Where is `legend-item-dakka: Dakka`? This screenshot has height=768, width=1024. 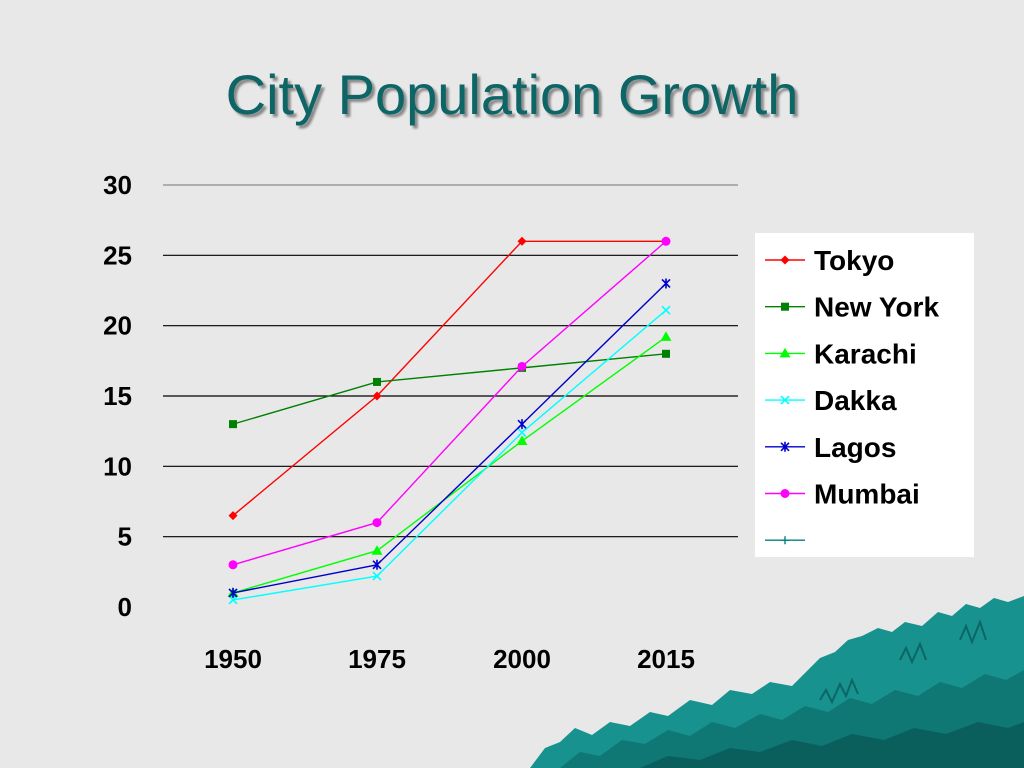 legend-item-dakka: Dakka is located at coordinates (831, 400).